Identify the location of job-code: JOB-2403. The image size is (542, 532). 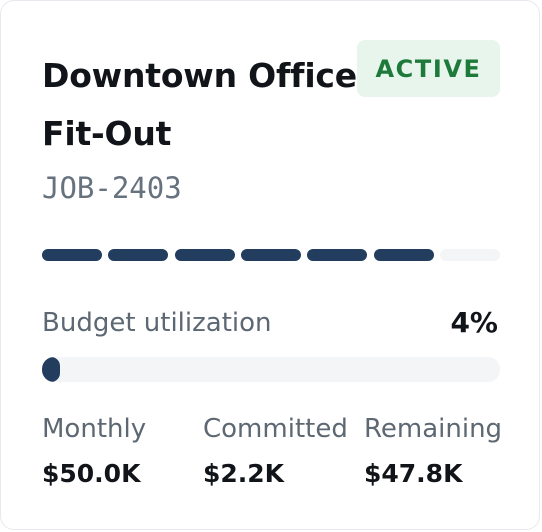
(112, 188).